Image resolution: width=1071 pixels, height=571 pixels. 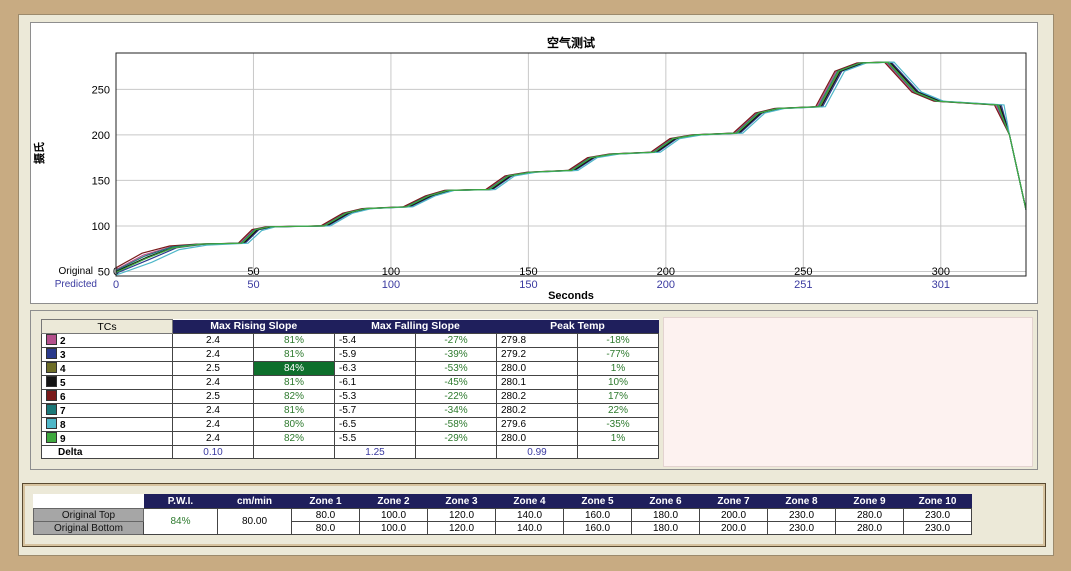 I want to click on tc-label: 2, so click(x=63, y=341).